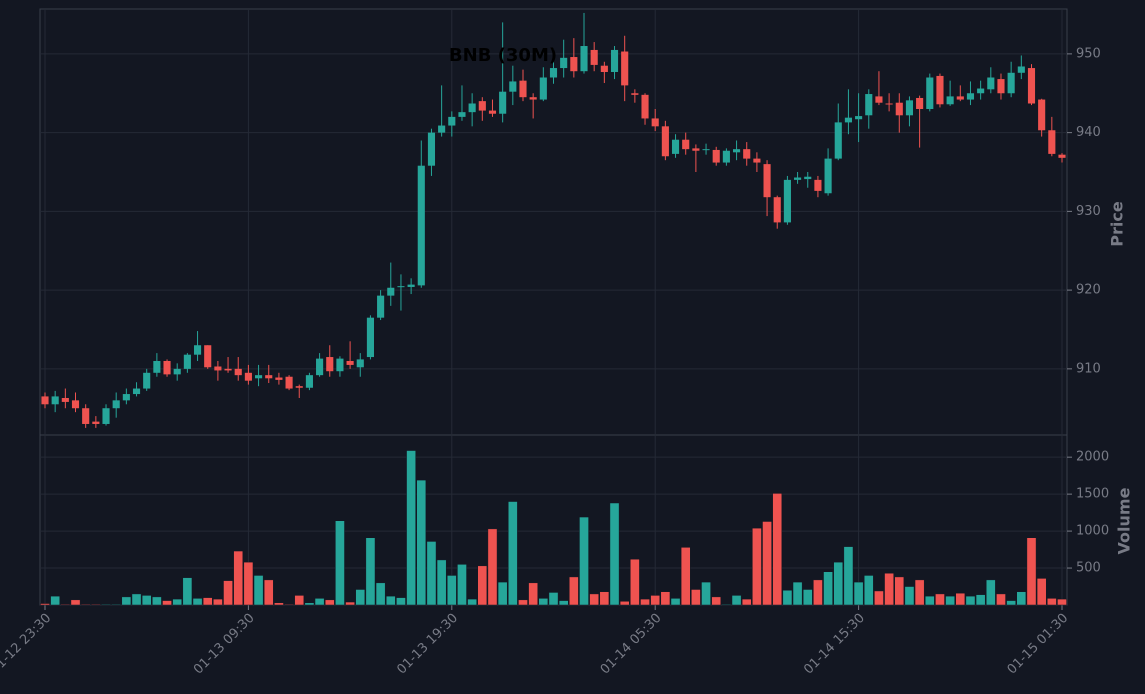 The width and height of the screenshot is (1145, 694). What do you see at coordinates (503, 55) in the screenshot?
I see `chart-title: BNB (30M)` at bounding box center [503, 55].